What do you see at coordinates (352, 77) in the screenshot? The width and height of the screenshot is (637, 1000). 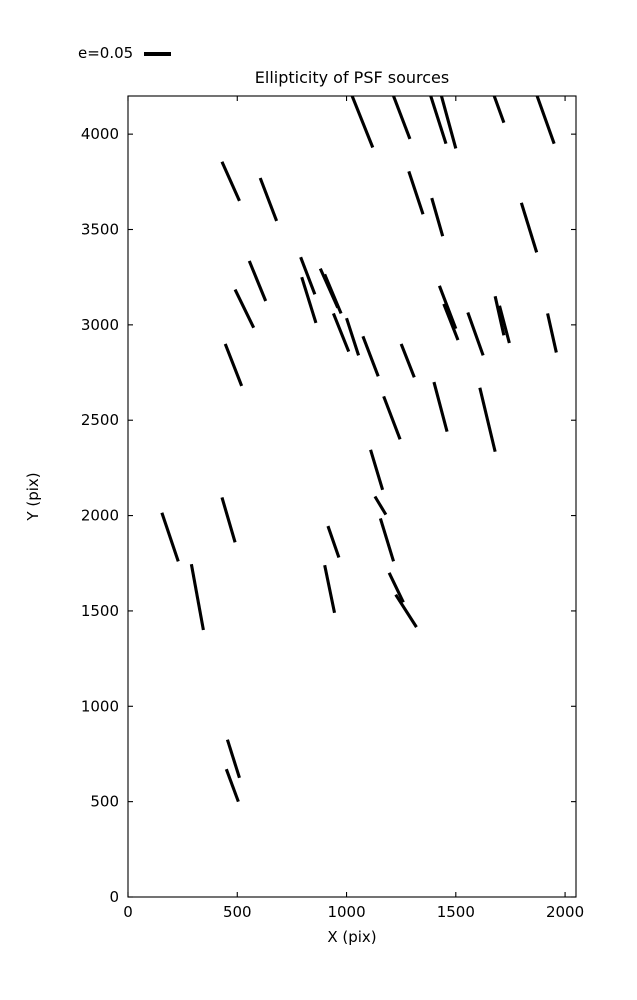 I see `page-title: Ellipticity of PSF sources` at bounding box center [352, 77].